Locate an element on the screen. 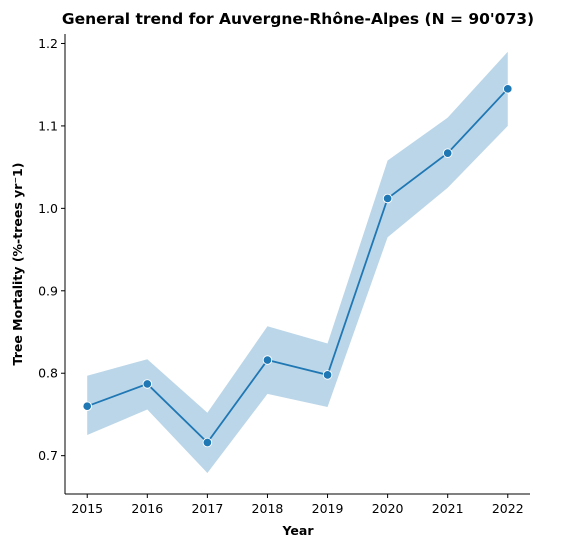 The height and width of the screenshot is (548, 584). x-tick-label: 2015 is located at coordinates (87, 508).